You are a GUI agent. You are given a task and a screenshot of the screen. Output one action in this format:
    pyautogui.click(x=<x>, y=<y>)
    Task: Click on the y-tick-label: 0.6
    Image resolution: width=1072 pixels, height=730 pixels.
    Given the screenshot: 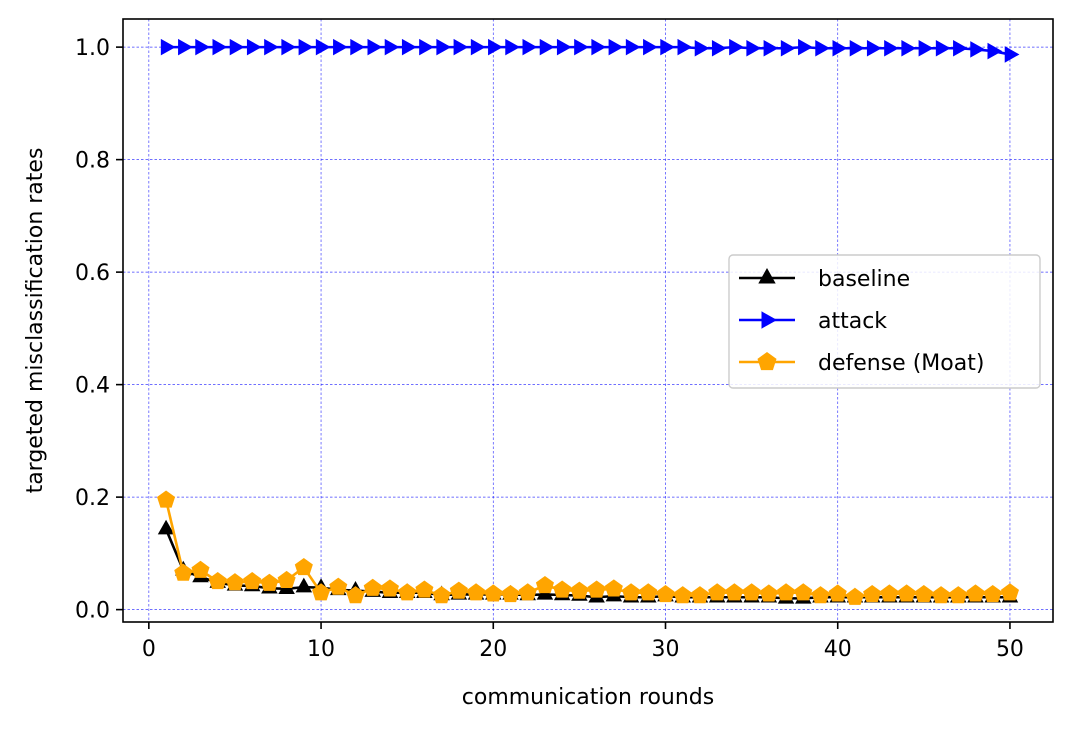 What is the action you would take?
    pyautogui.click(x=92, y=273)
    